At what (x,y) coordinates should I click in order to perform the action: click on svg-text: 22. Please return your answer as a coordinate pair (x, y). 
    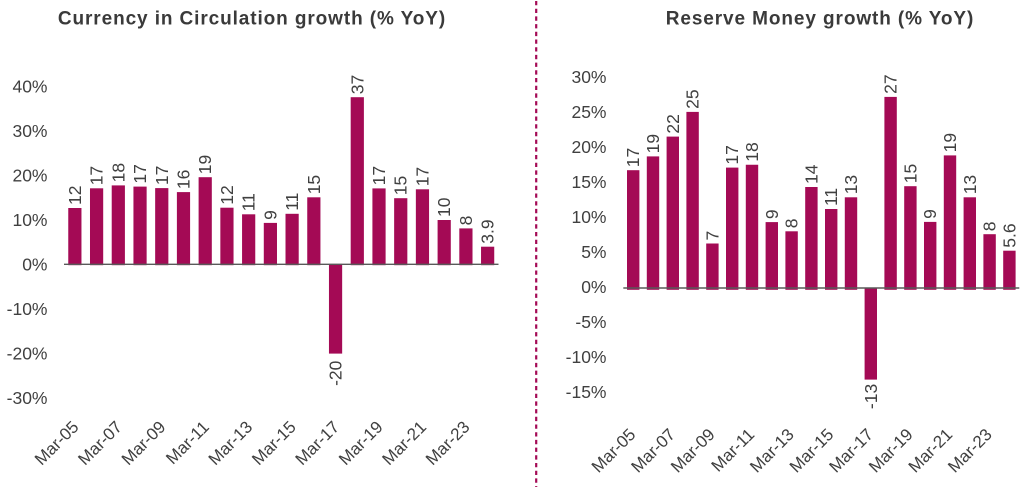
    Looking at the image, I should click on (673, 123).